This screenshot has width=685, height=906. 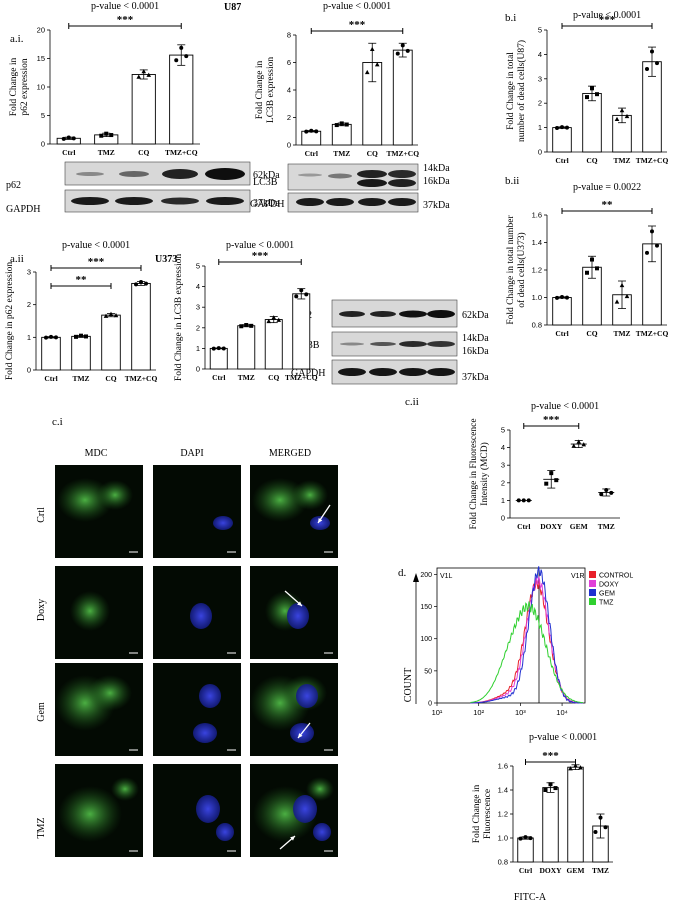 What do you see at coordinates (600, 870) in the screenshot?
I see `x-tick-label: TMZ` at bounding box center [600, 870].